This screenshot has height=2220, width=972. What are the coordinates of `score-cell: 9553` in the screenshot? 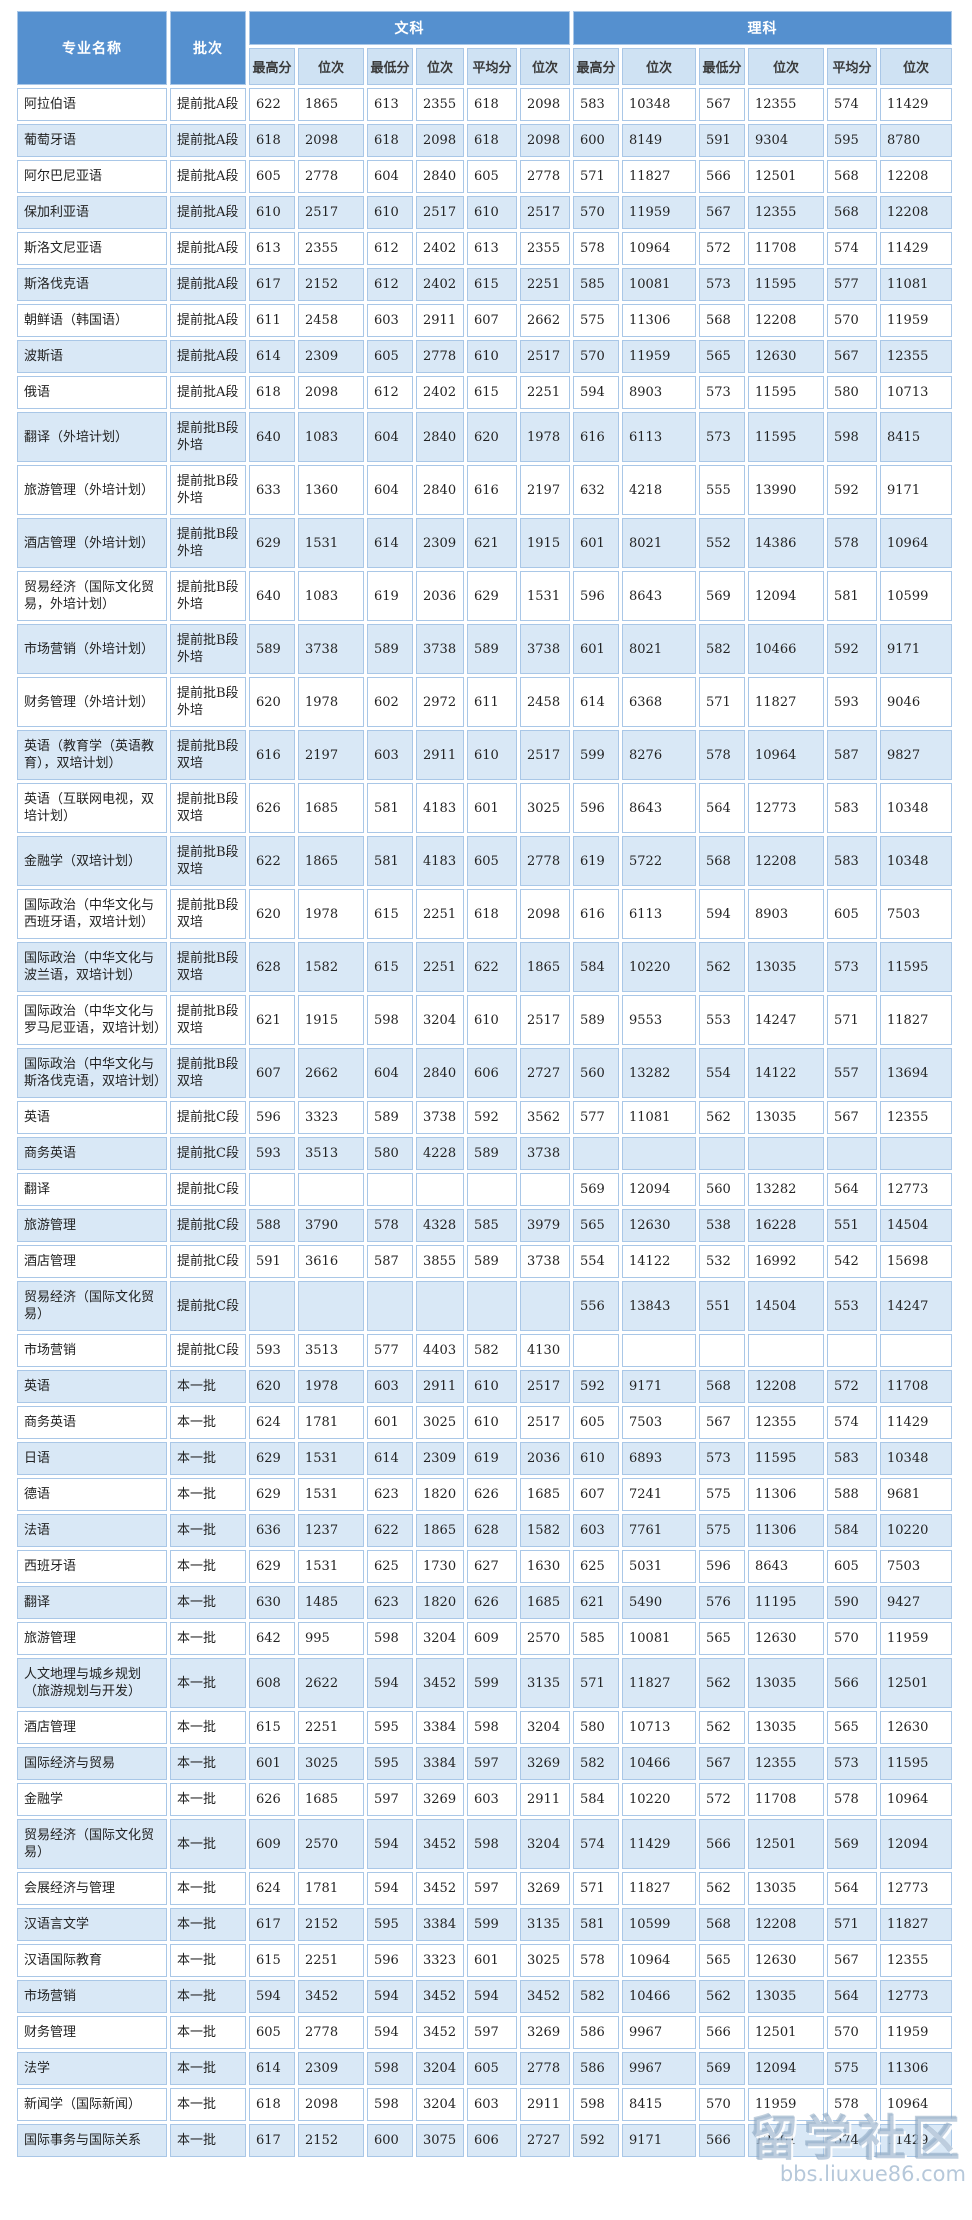 It's located at (659, 1020).